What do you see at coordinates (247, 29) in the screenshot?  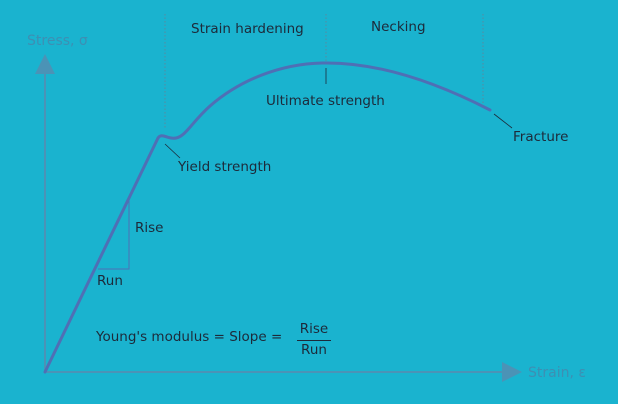 I see `strain-hardening-label: Strain hardening` at bounding box center [247, 29].